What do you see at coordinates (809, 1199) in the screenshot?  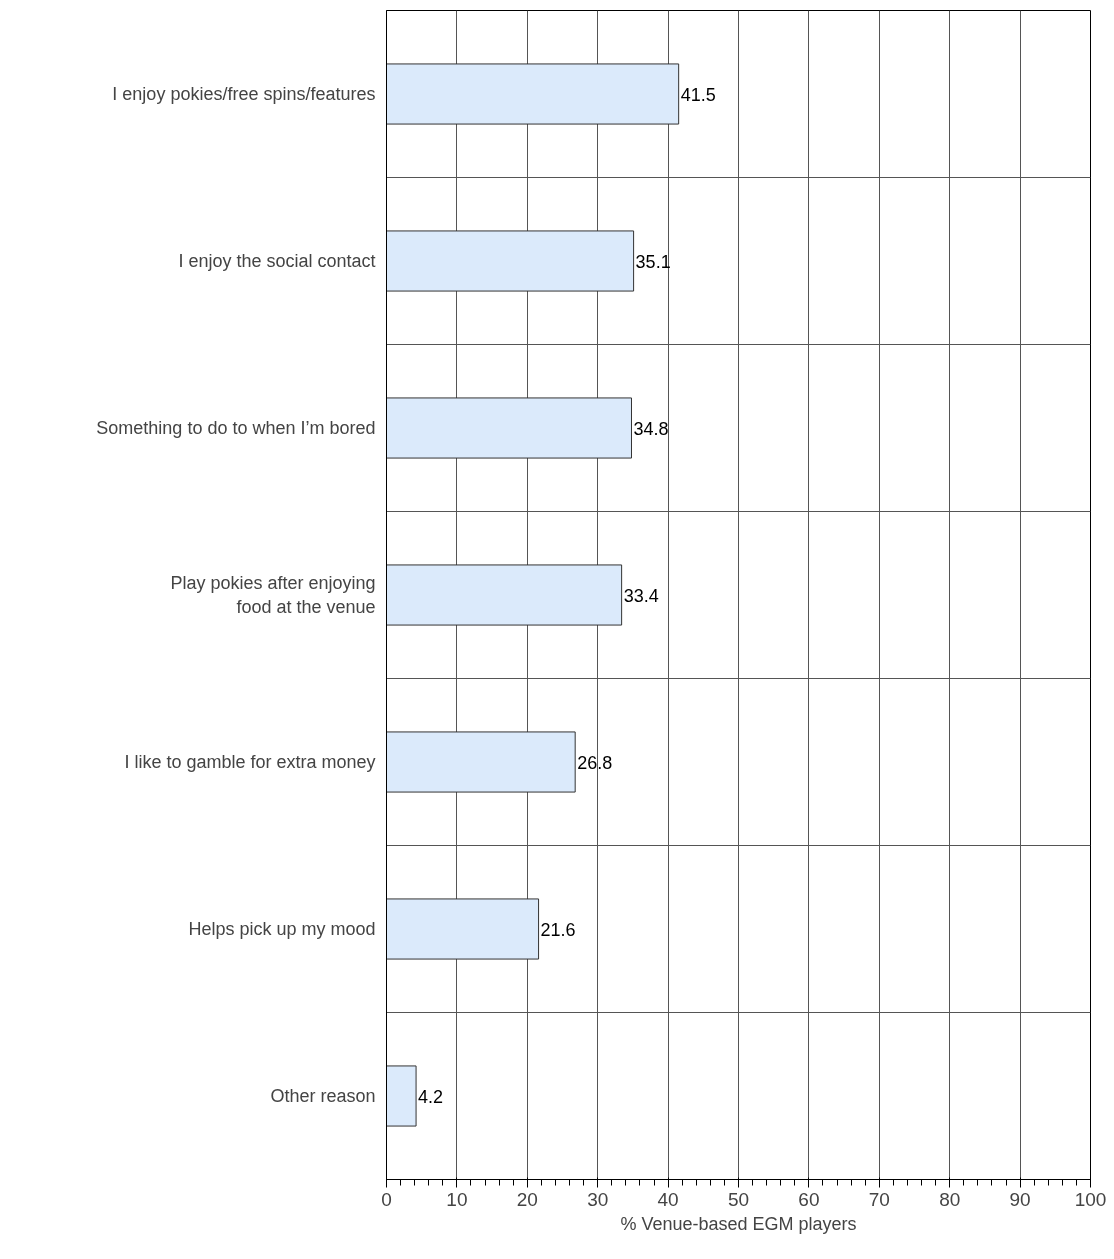 I see `x-tick-label: 60` at bounding box center [809, 1199].